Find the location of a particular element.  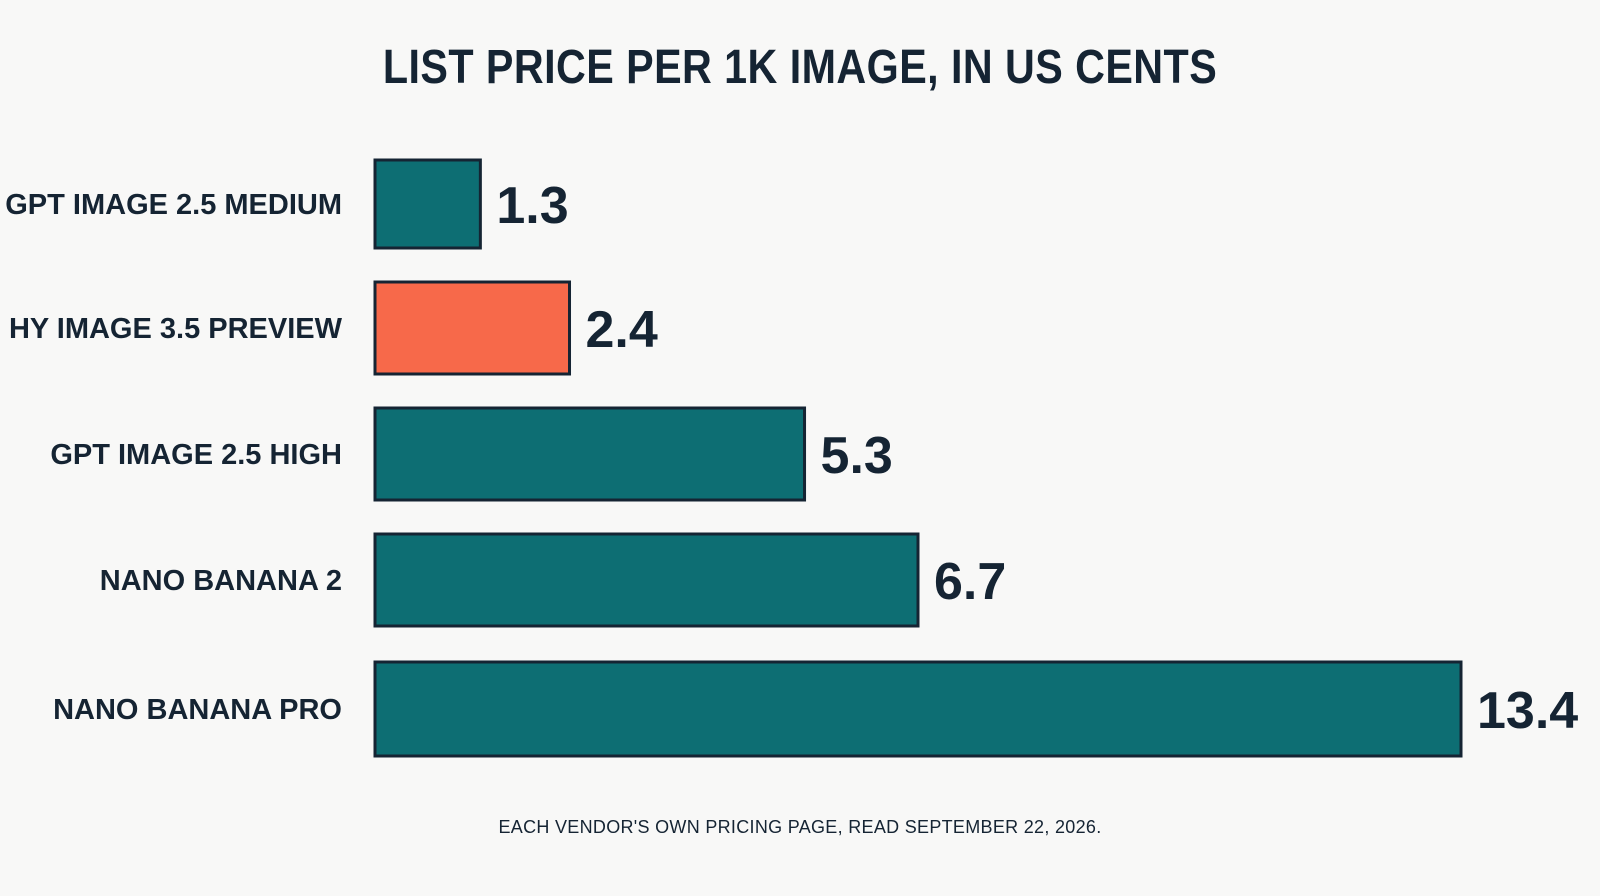

chart-title: LIST PRICE PER 1K IMAGE, IN US CENTS is located at coordinates (800, 67).